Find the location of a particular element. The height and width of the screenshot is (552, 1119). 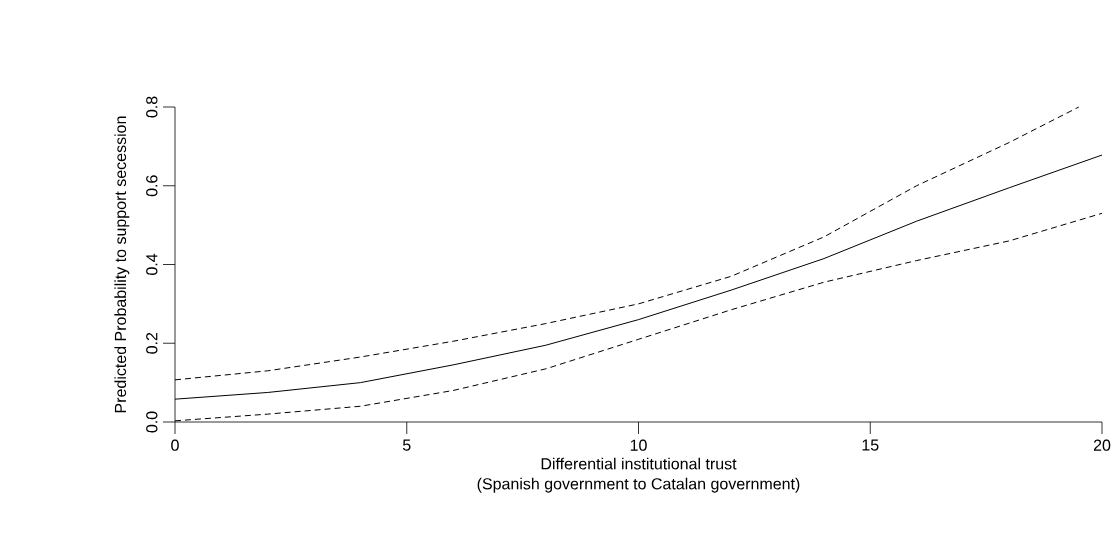

y-tick-label: 0.2 is located at coordinates (152, 343).